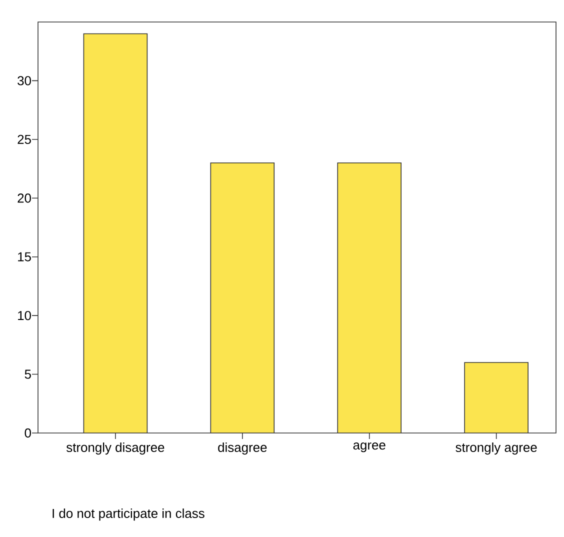 The height and width of the screenshot is (537, 564). I want to click on y-tick-label: 10, so click(24, 315).